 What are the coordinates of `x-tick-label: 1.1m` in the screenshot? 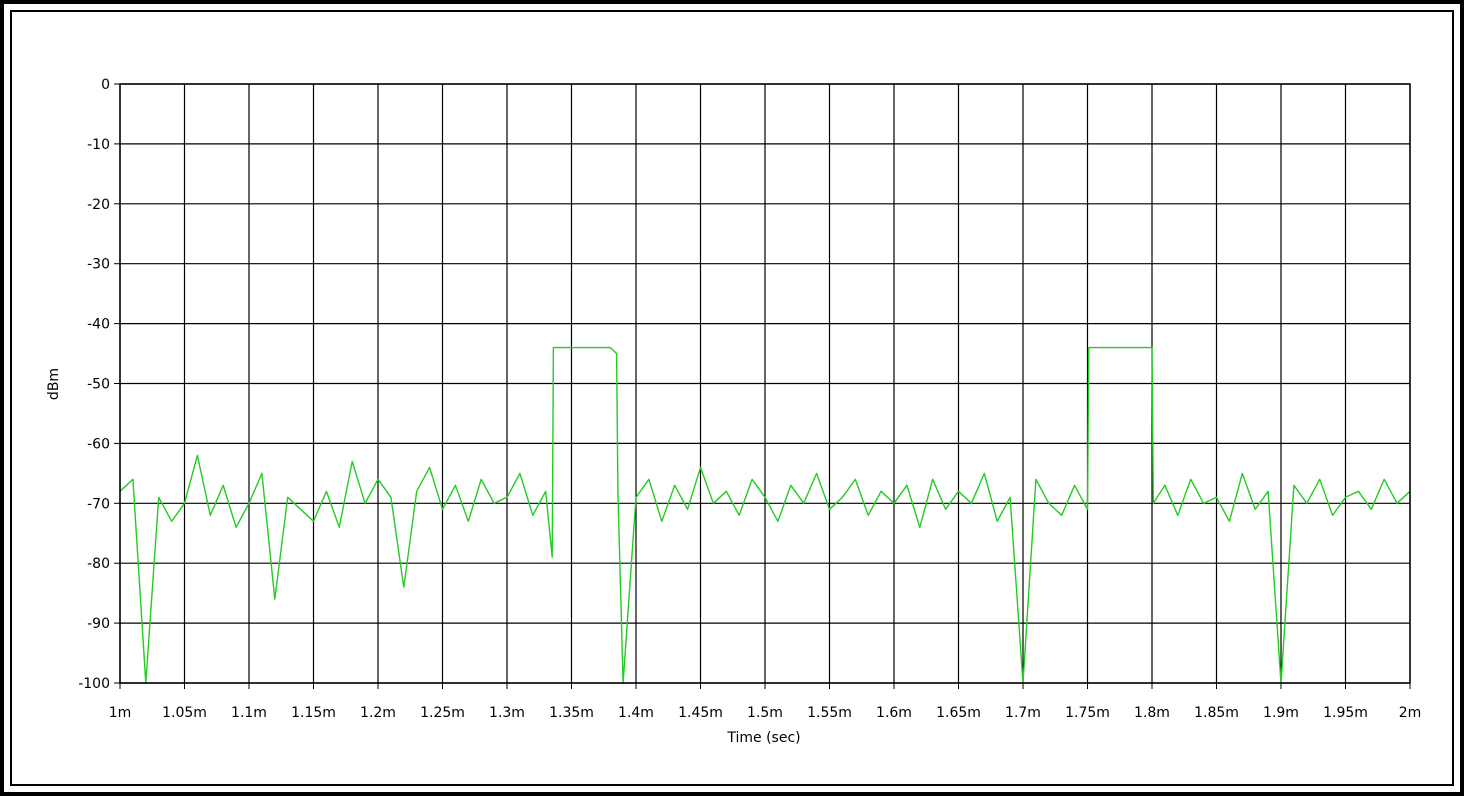 It's located at (249, 713).